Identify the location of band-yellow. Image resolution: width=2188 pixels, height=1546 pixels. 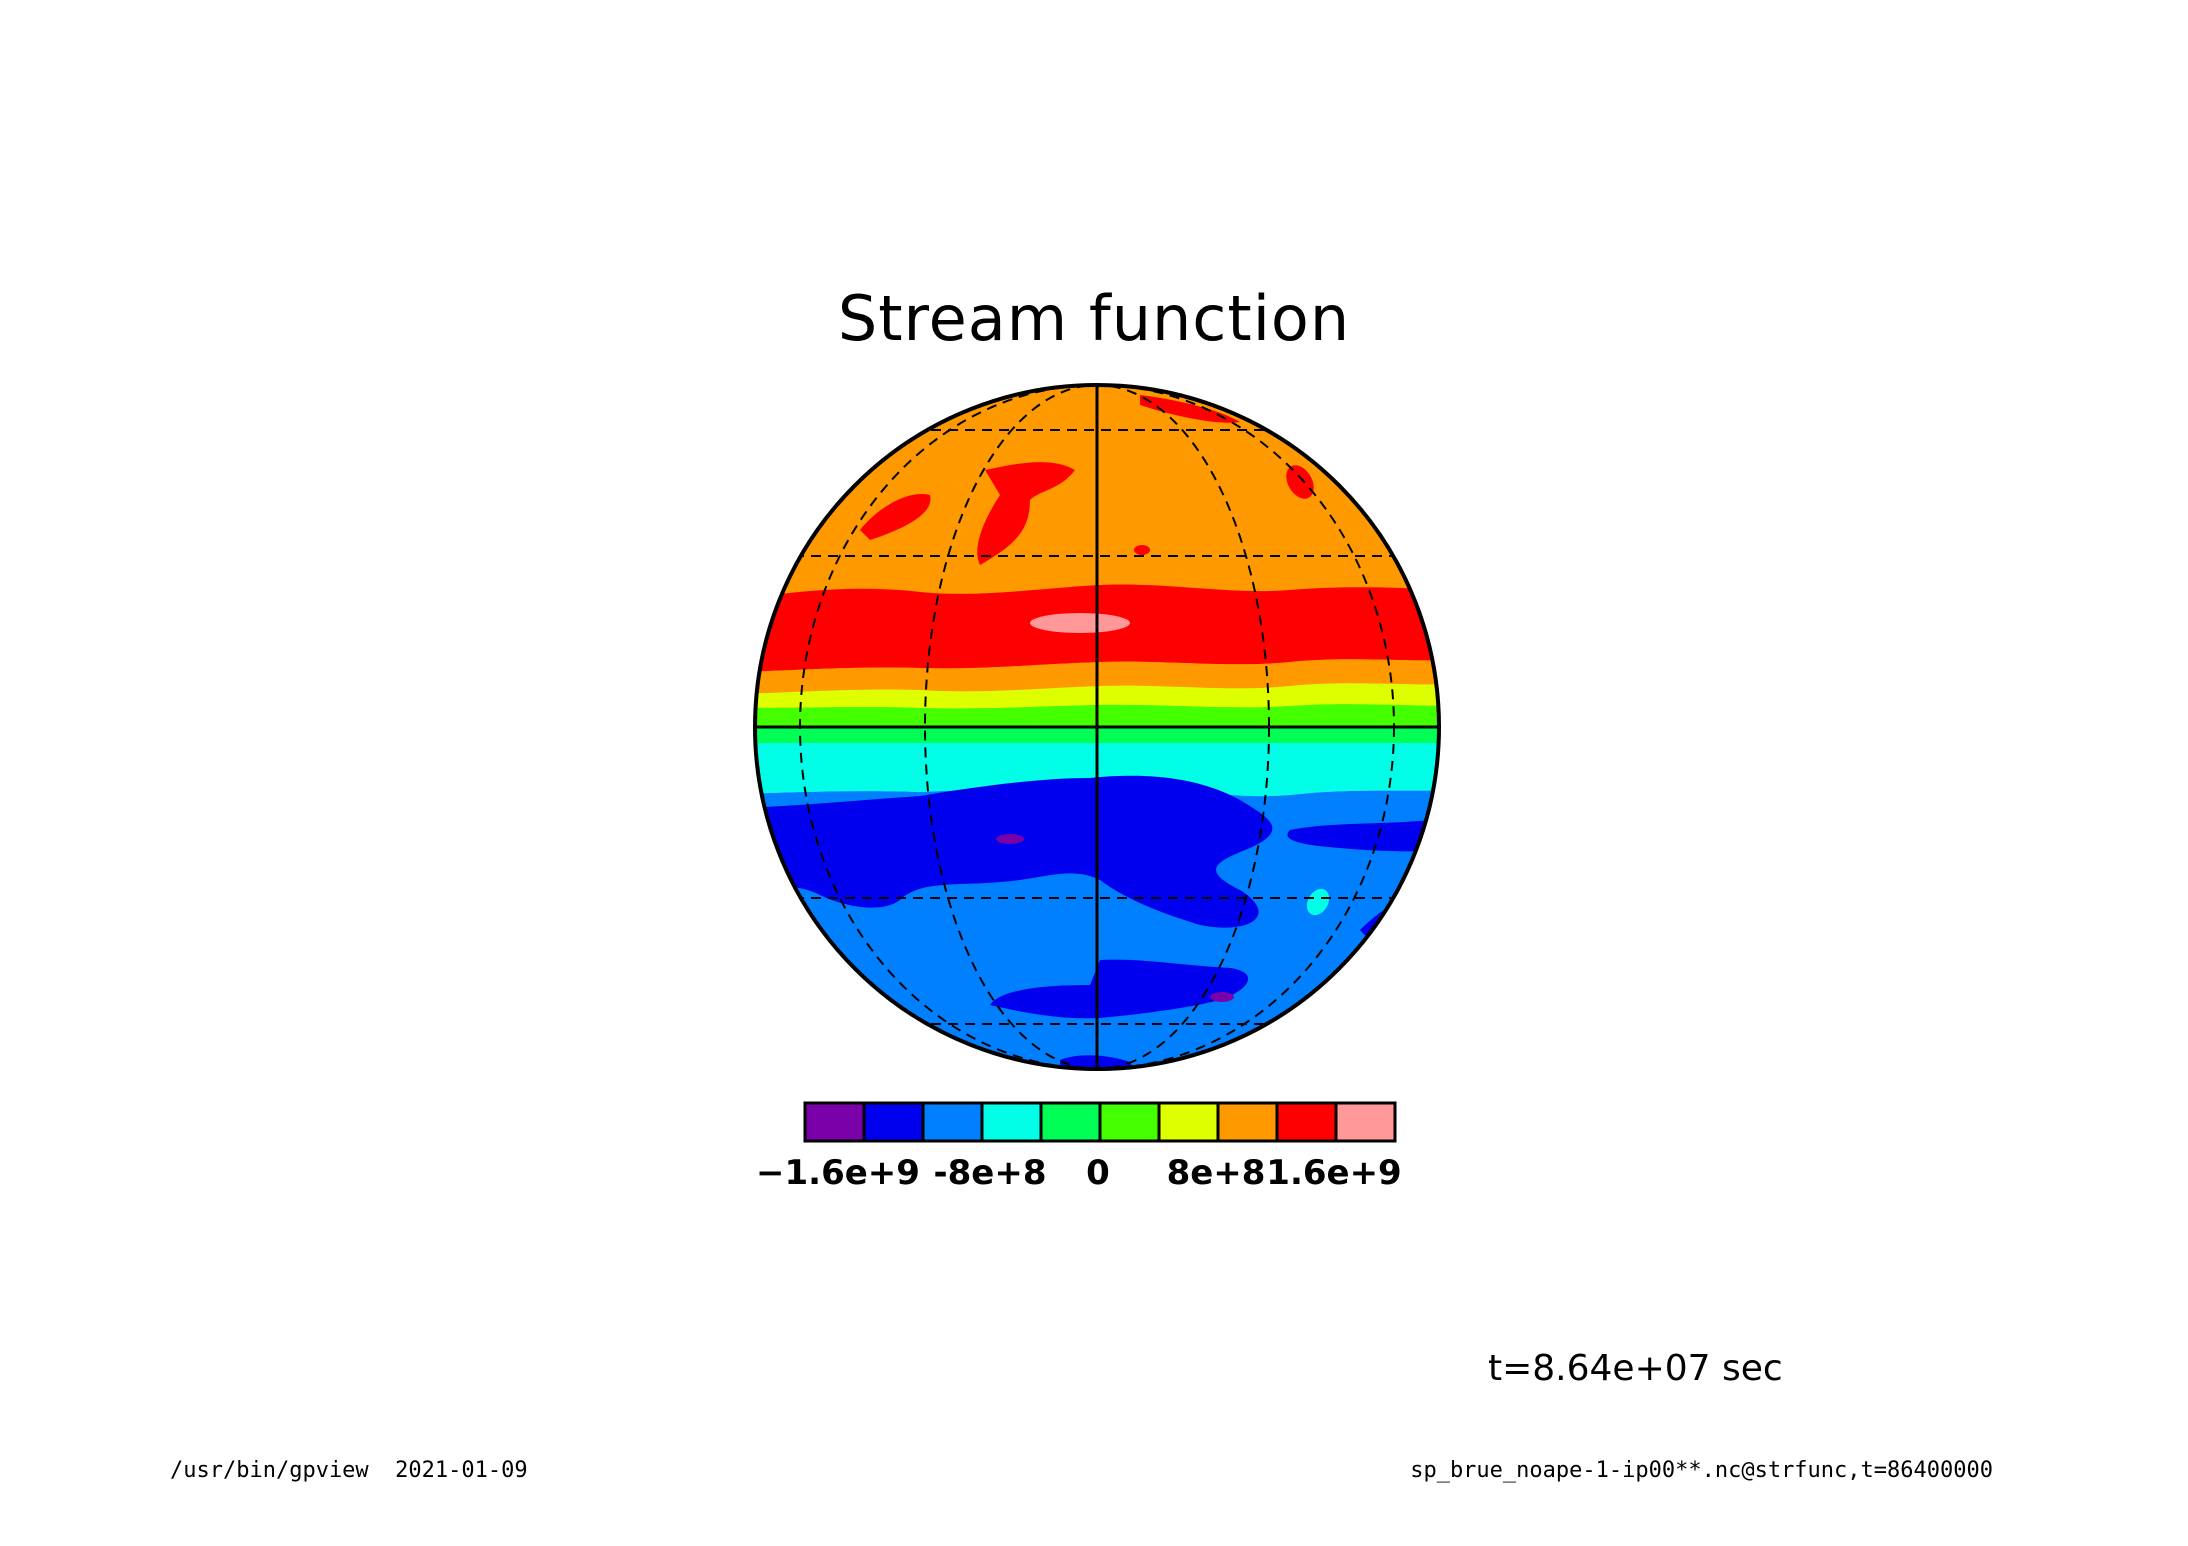
(1097, 696).